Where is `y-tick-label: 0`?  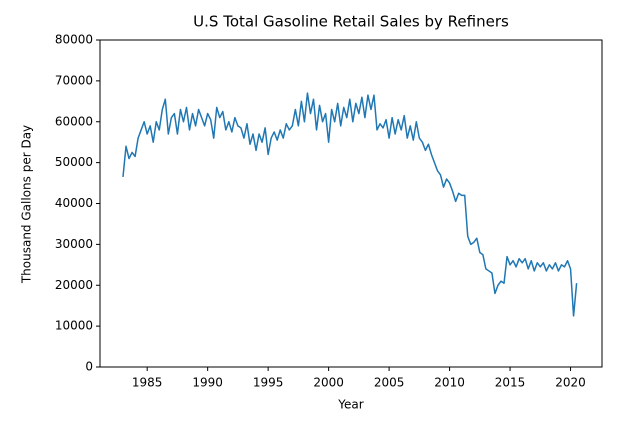
y-tick-label: 0 is located at coordinates (89, 367).